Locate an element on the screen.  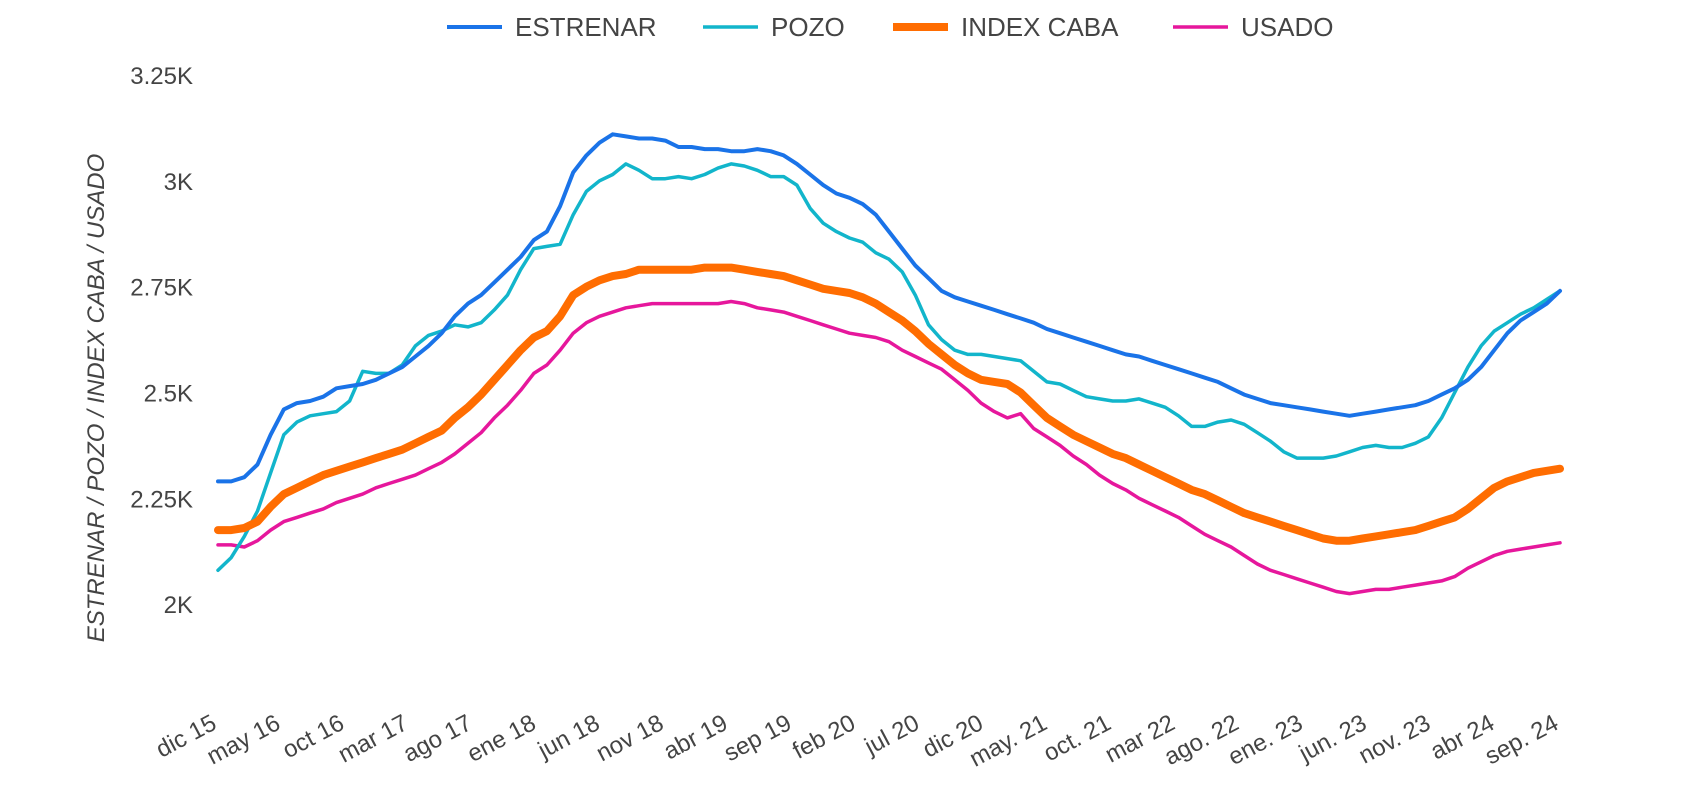
legend-label: POZO is located at coordinates (808, 27).